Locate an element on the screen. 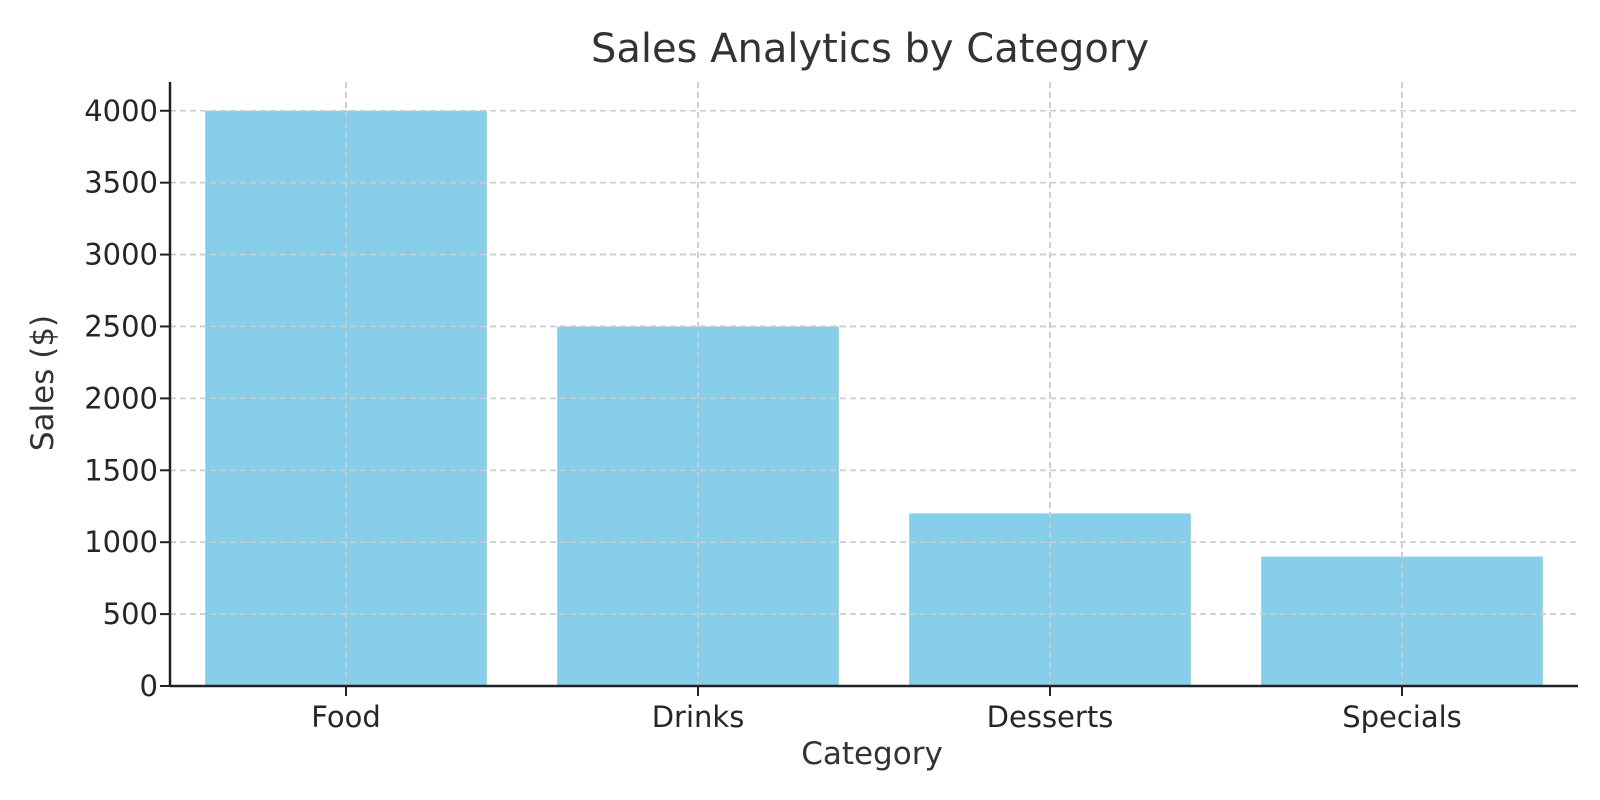 This screenshot has height=800, width=1600. y-tick-label: 2000 is located at coordinates (121, 398).